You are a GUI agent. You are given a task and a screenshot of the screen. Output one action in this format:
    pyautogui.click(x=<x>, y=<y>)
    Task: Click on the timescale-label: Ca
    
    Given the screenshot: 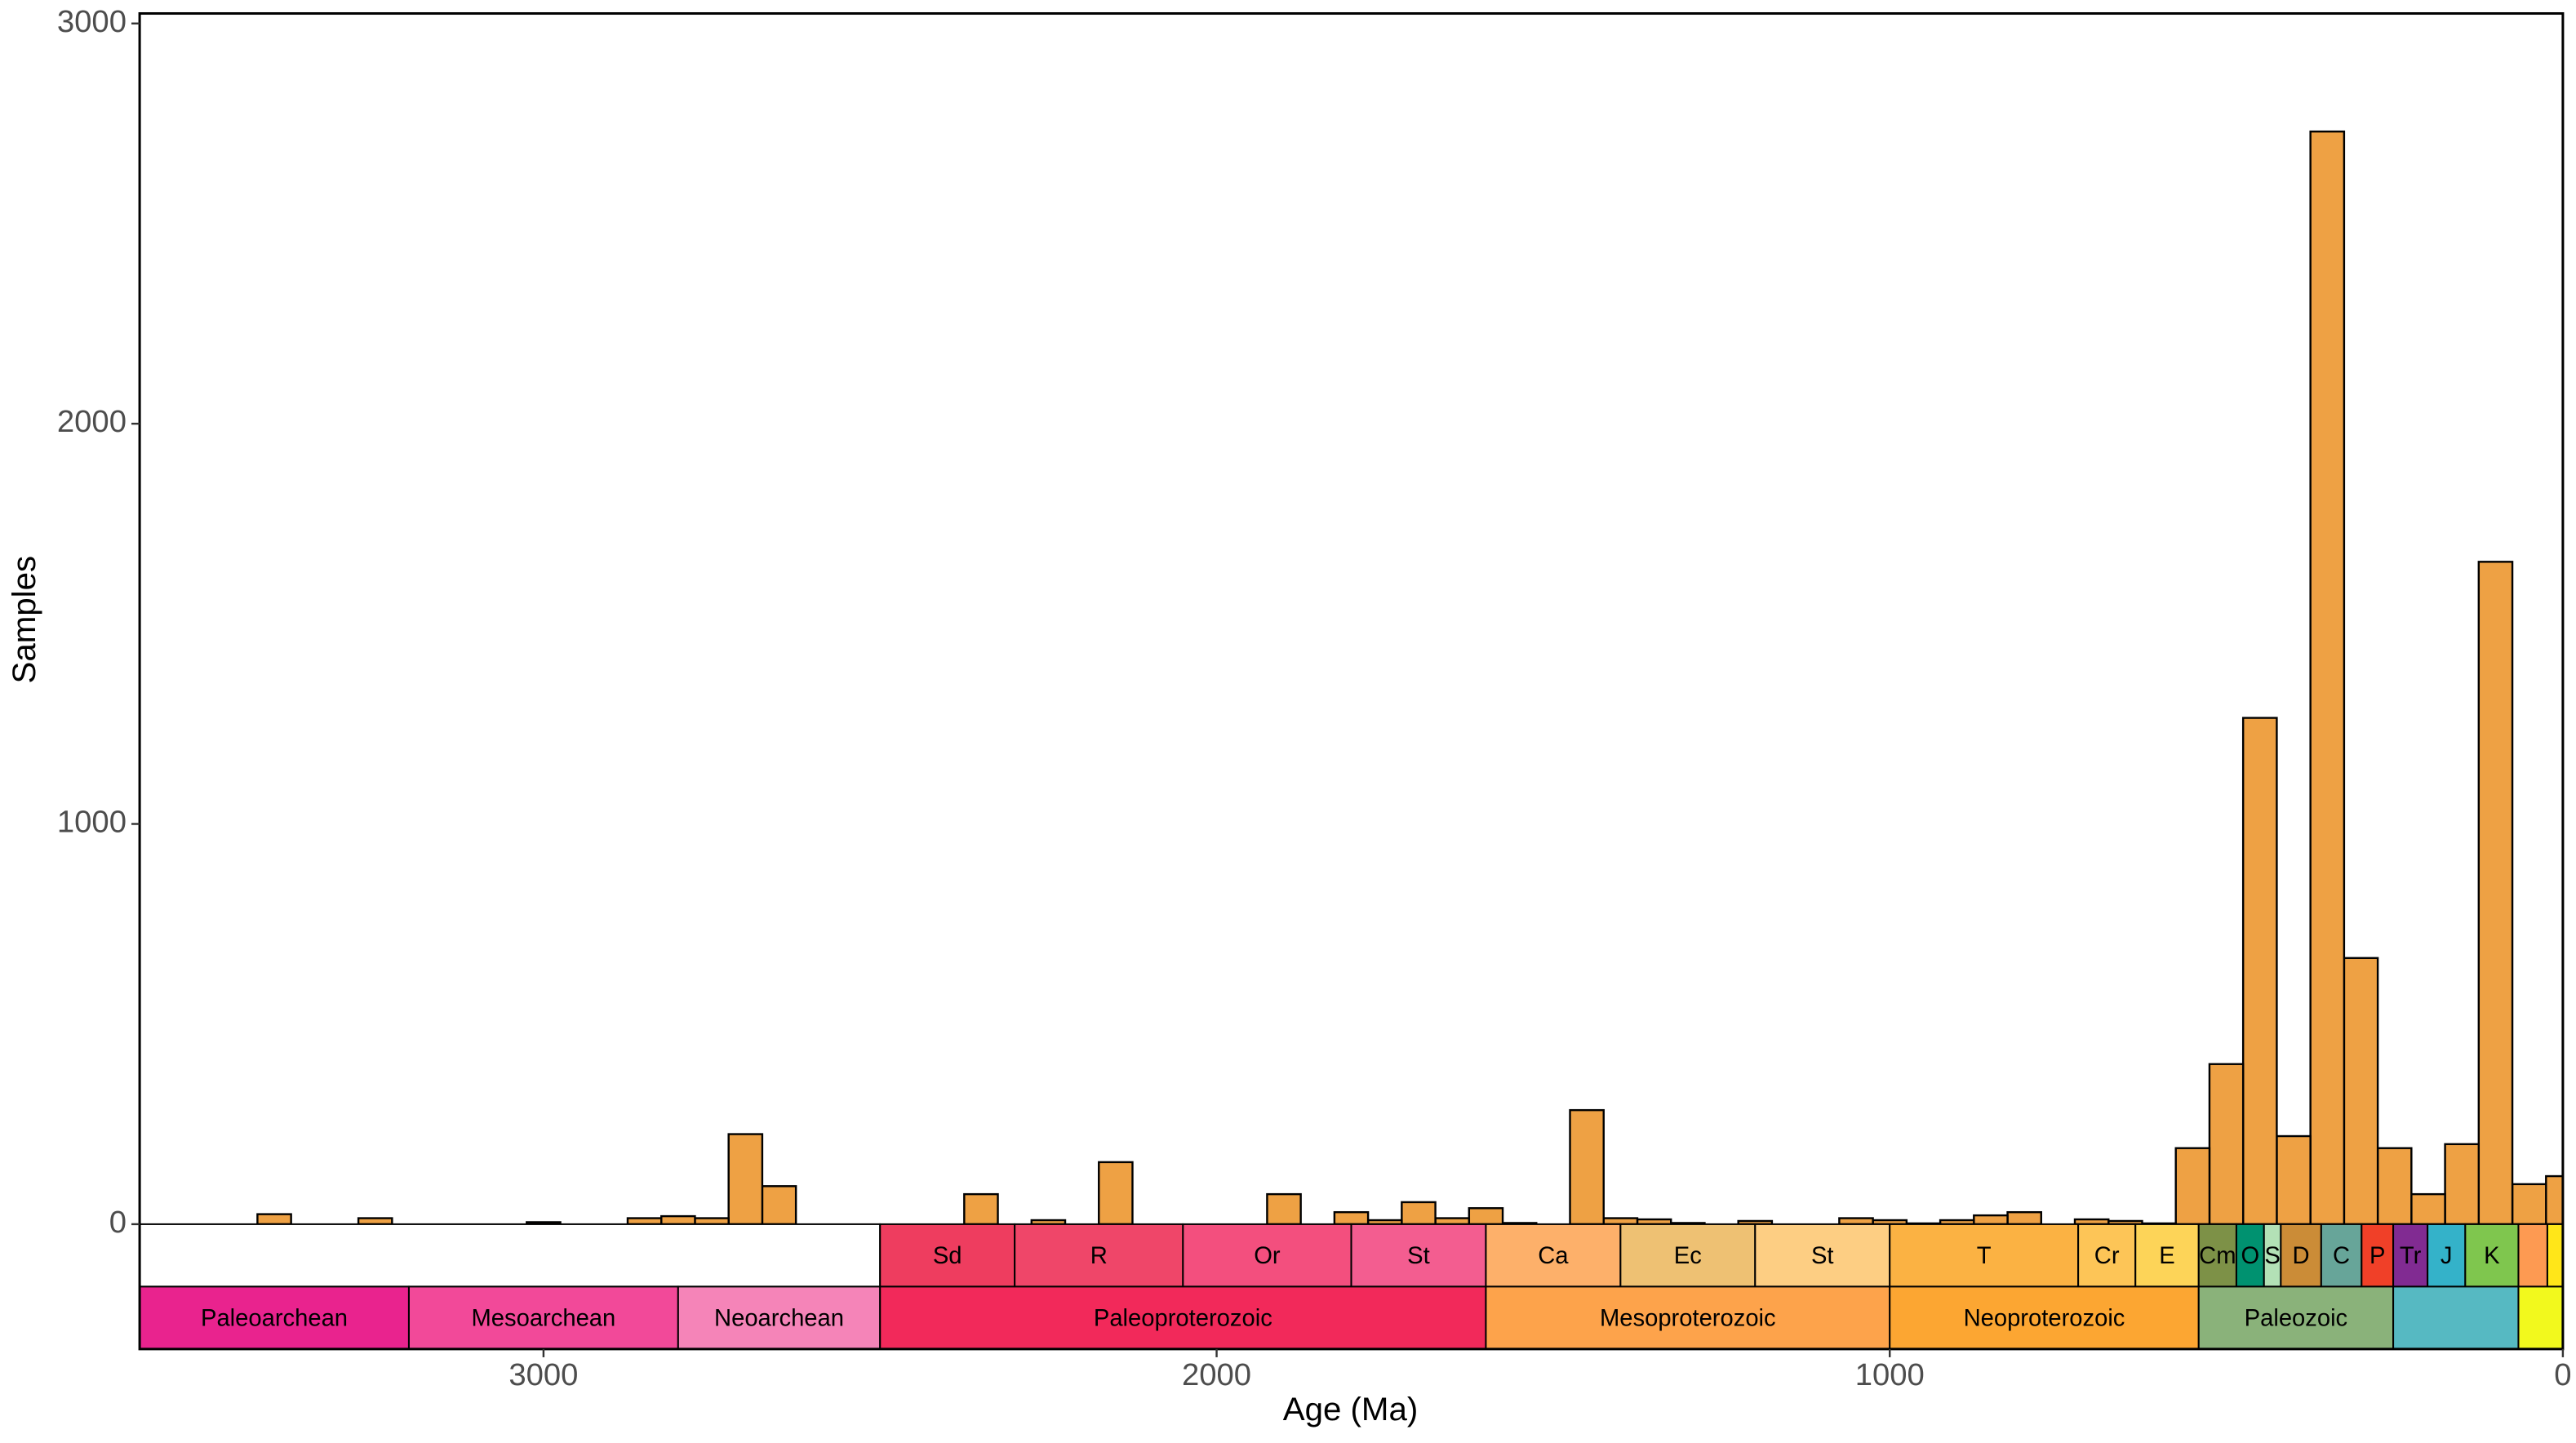 What is the action you would take?
    pyautogui.click(x=1553, y=1256)
    